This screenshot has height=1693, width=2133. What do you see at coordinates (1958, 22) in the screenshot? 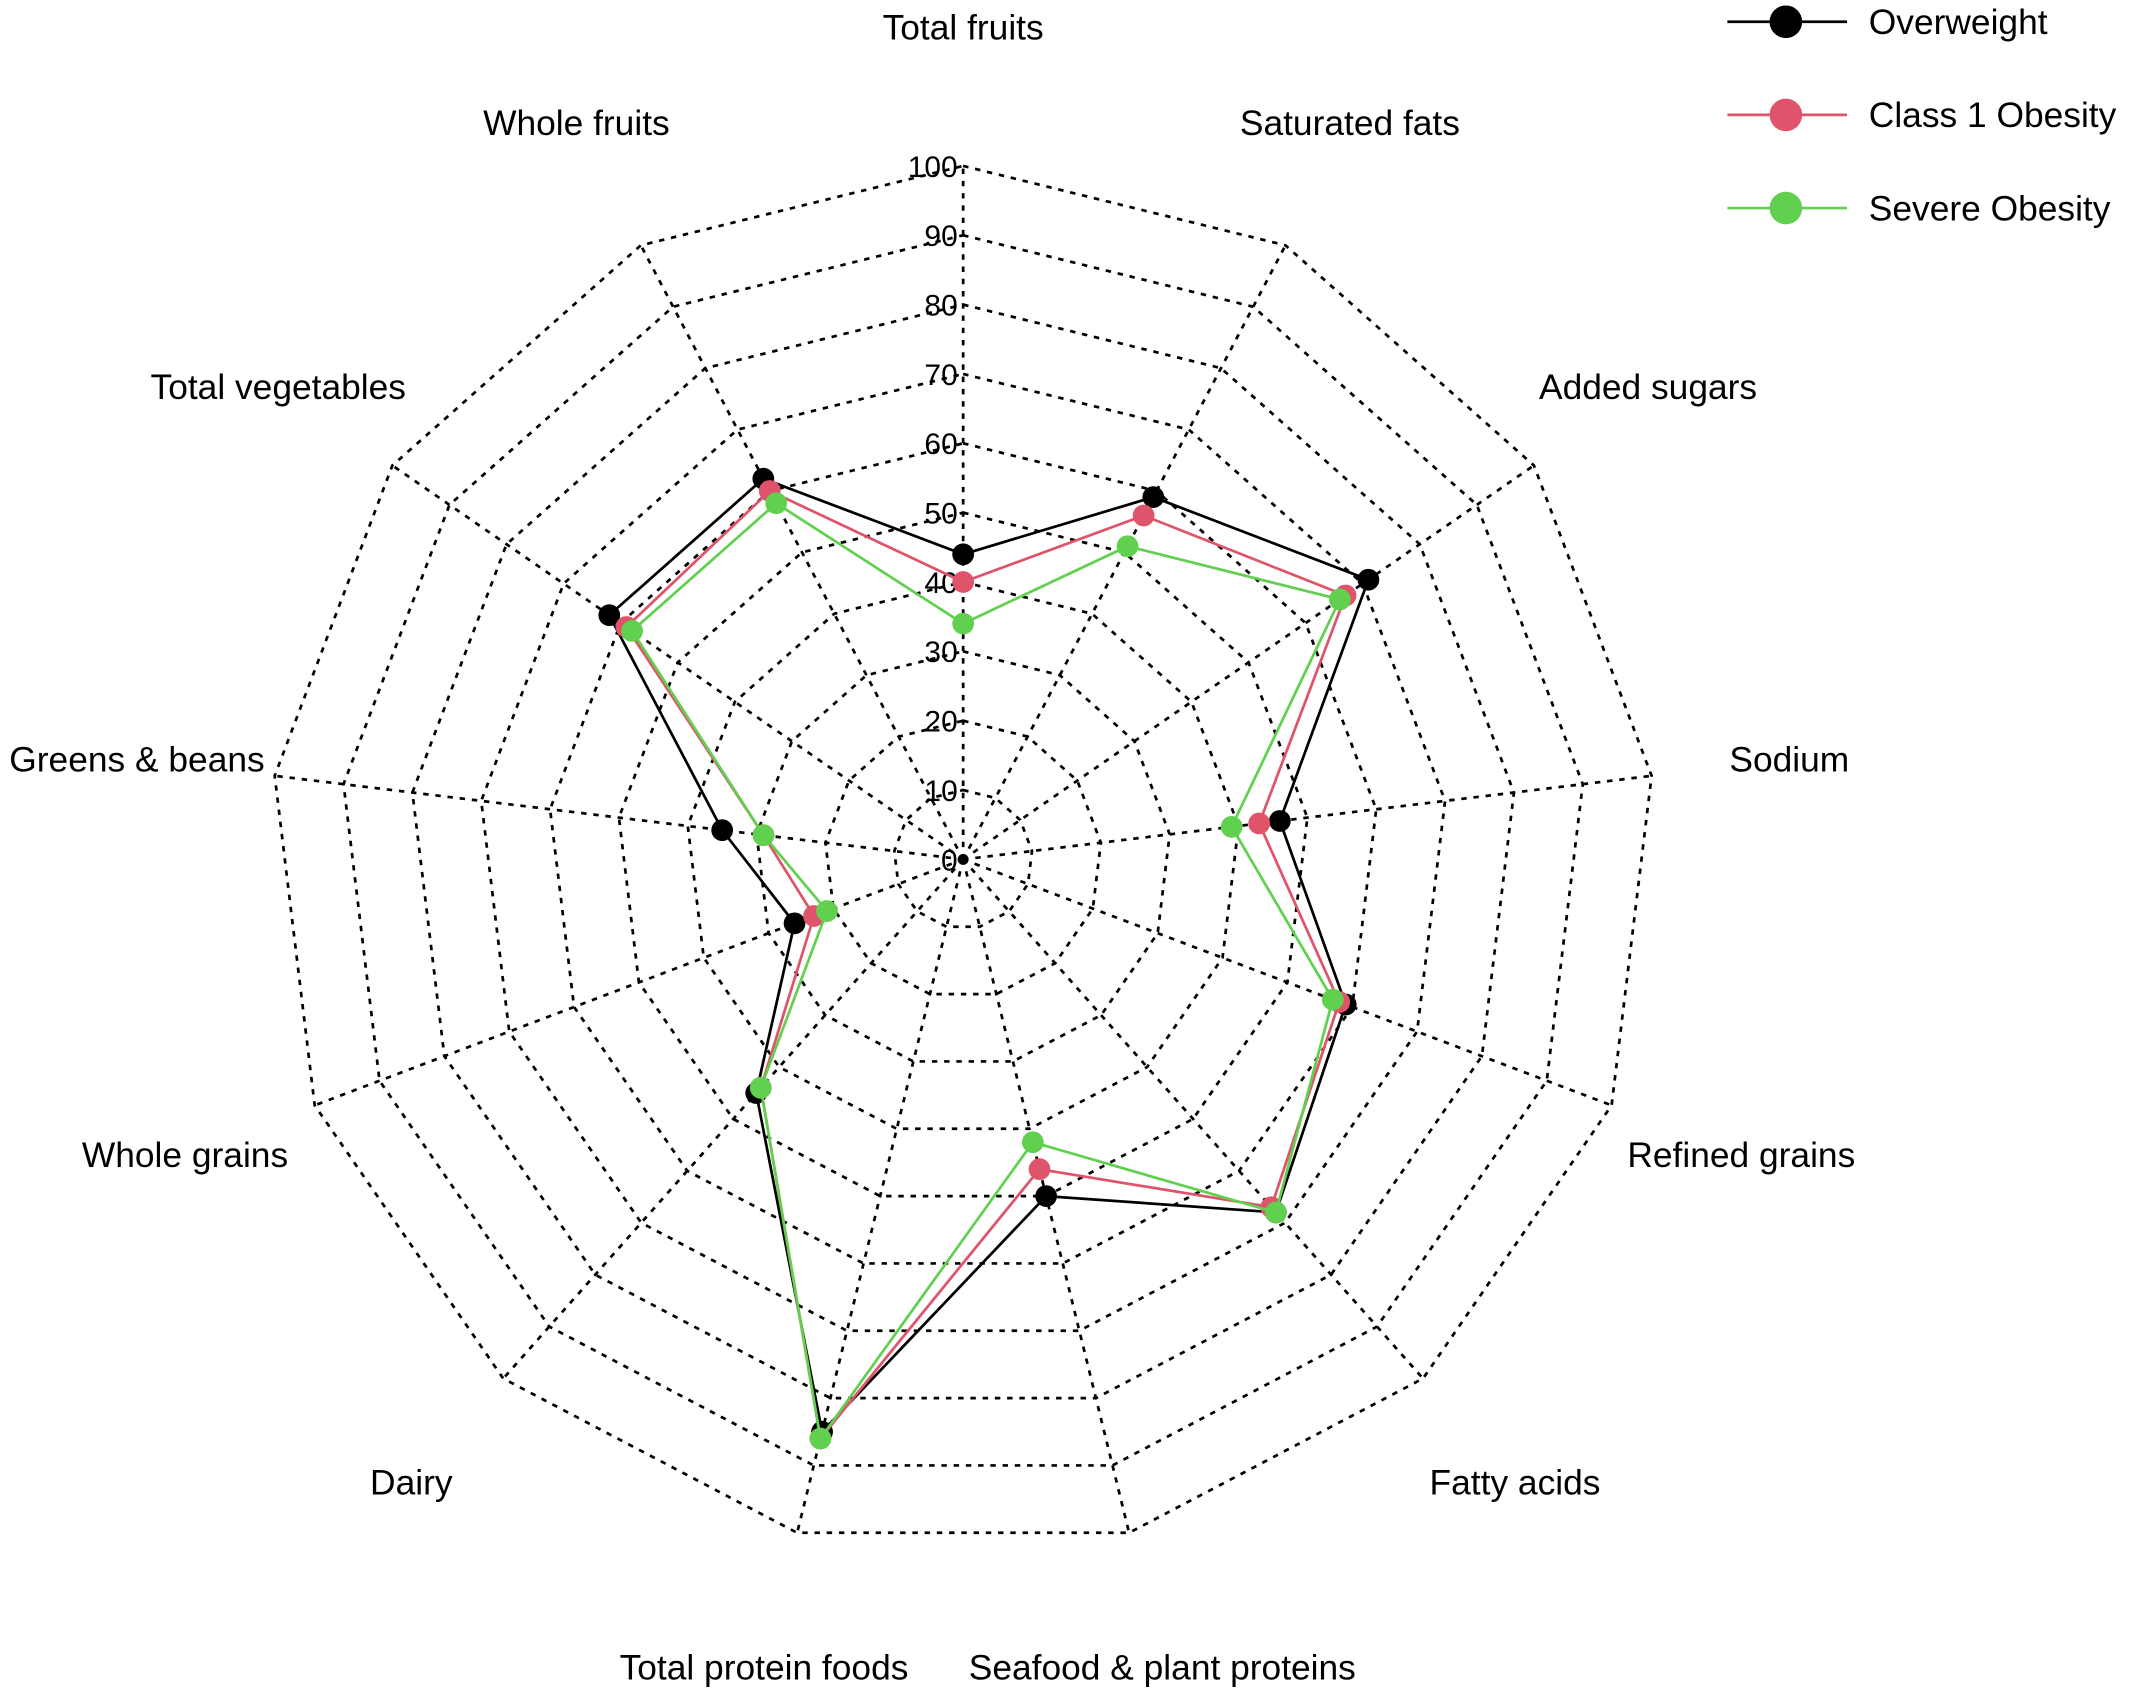
I see `legend-label: Overweight` at bounding box center [1958, 22].